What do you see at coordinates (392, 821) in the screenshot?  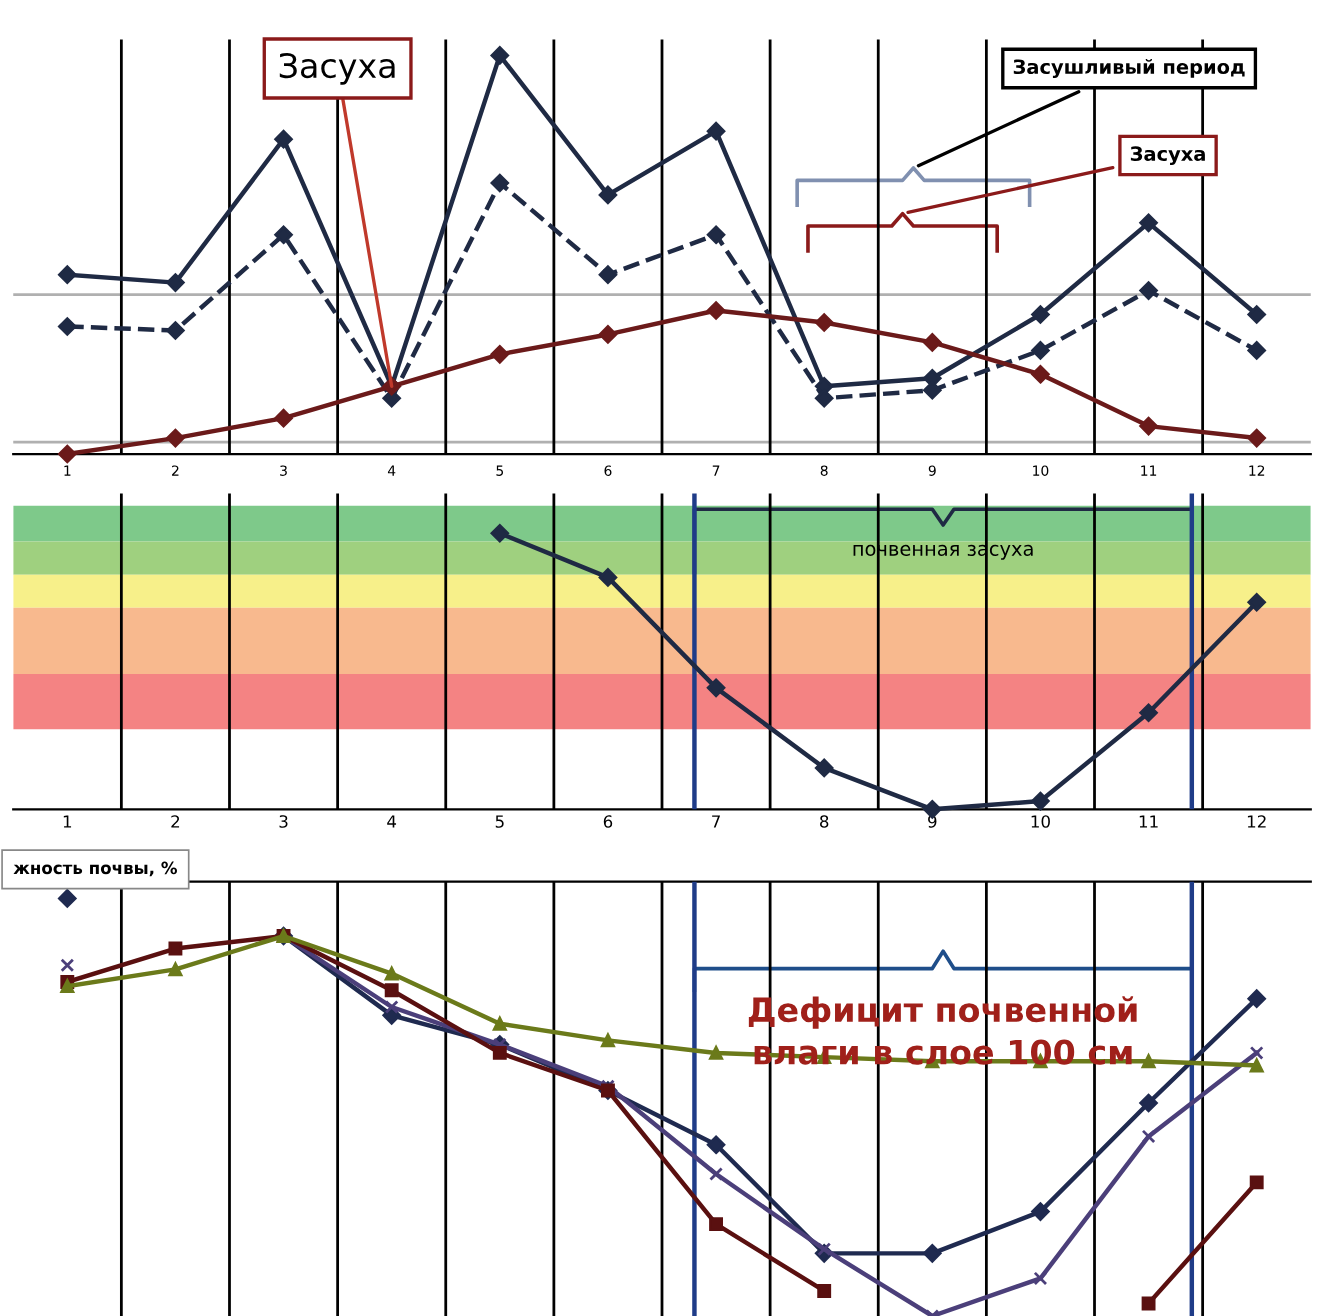 I see `x-tick-label: 4` at bounding box center [392, 821].